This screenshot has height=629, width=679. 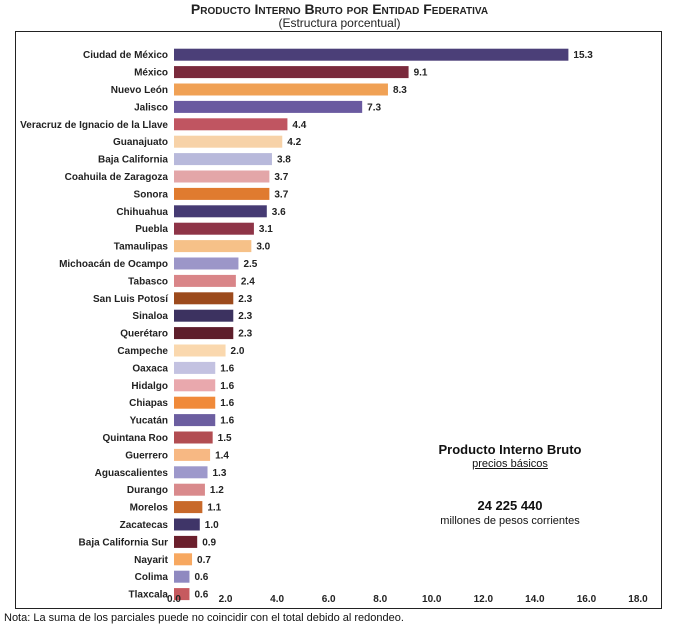 What do you see at coordinates (380, 599) in the screenshot?
I see `x-tick-label: 8.0` at bounding box center [380, 599].